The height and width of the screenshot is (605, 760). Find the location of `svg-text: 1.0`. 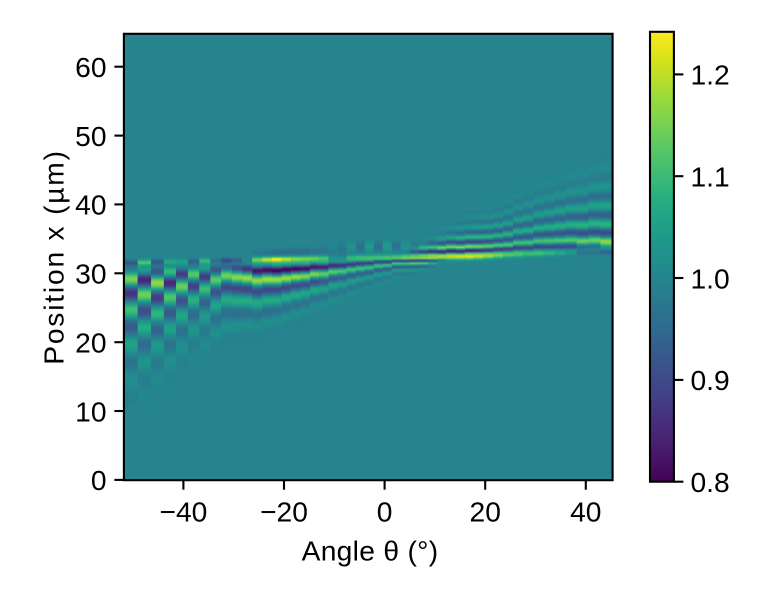

svg-text: 1.0 is located at coordinates (710, 278).